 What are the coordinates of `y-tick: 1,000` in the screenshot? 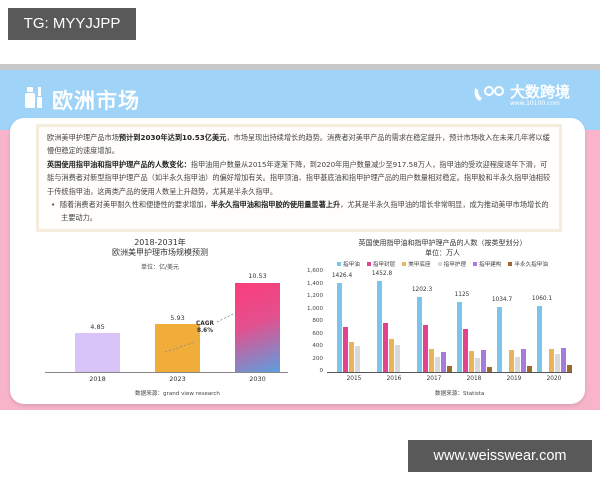 It's located at (314, 308).